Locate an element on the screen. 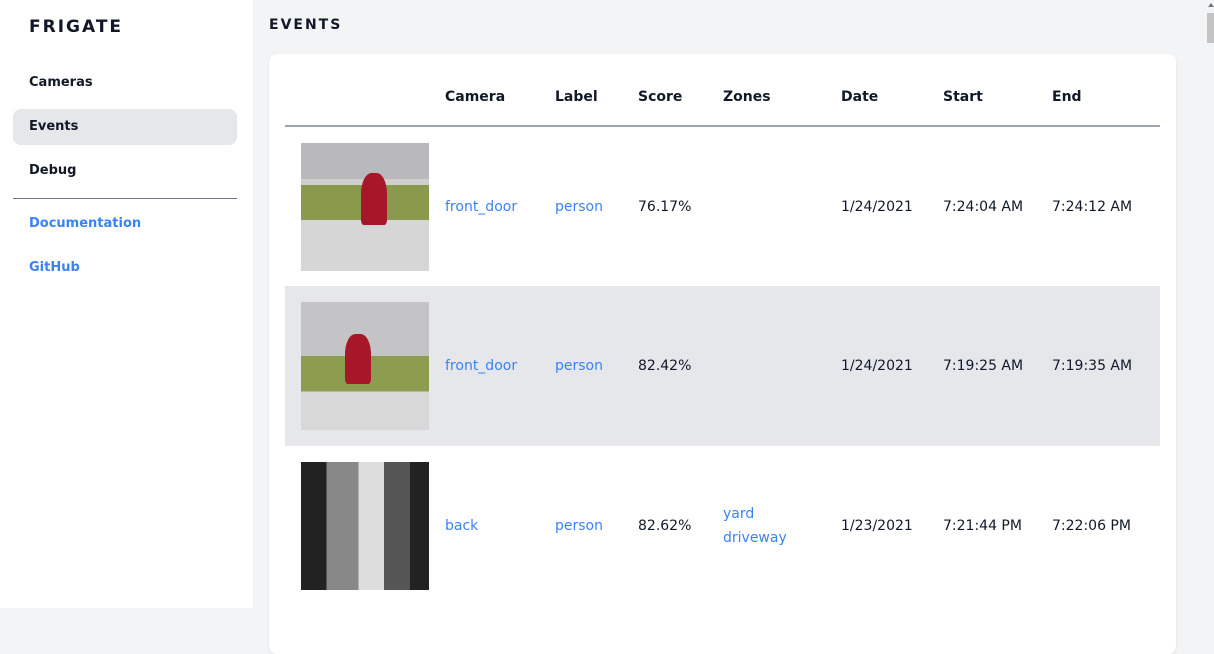 Image resolution: width=1214 pixels, height=654 pixels. column-zones: Zones is located at coordinates (782, 90).